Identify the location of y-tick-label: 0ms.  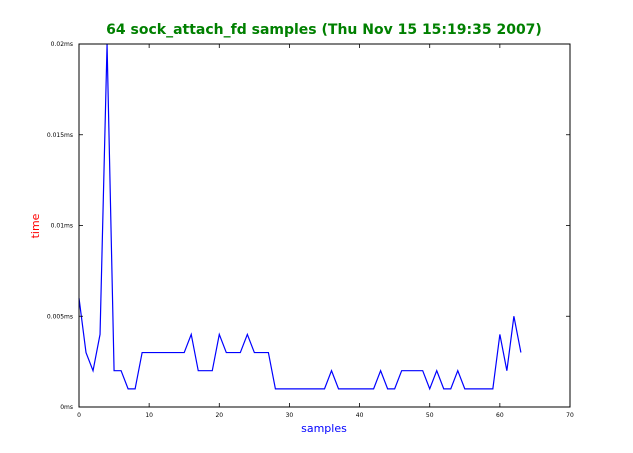
(66, 407).